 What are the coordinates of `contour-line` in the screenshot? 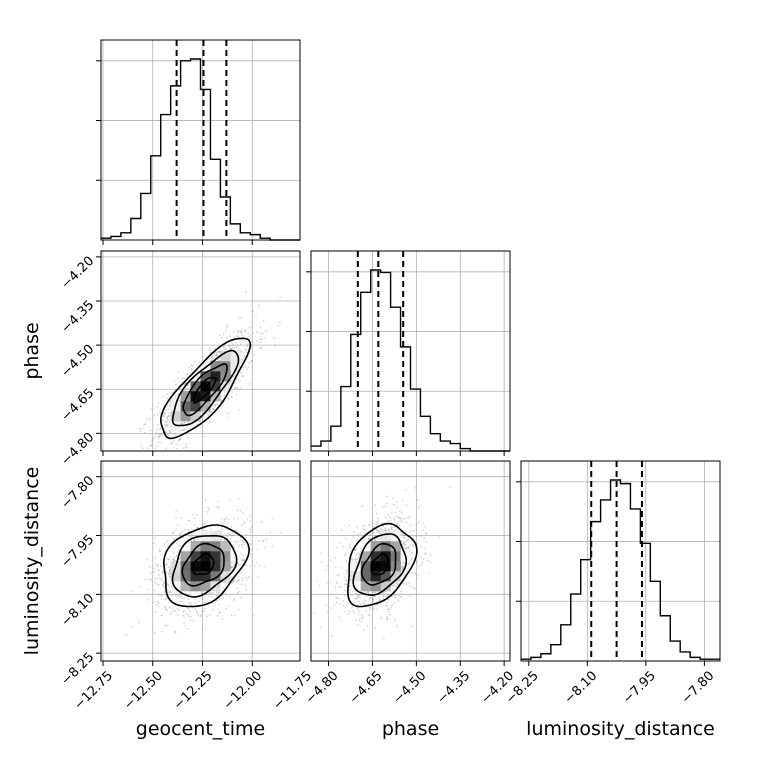 It's located at (203, 564).